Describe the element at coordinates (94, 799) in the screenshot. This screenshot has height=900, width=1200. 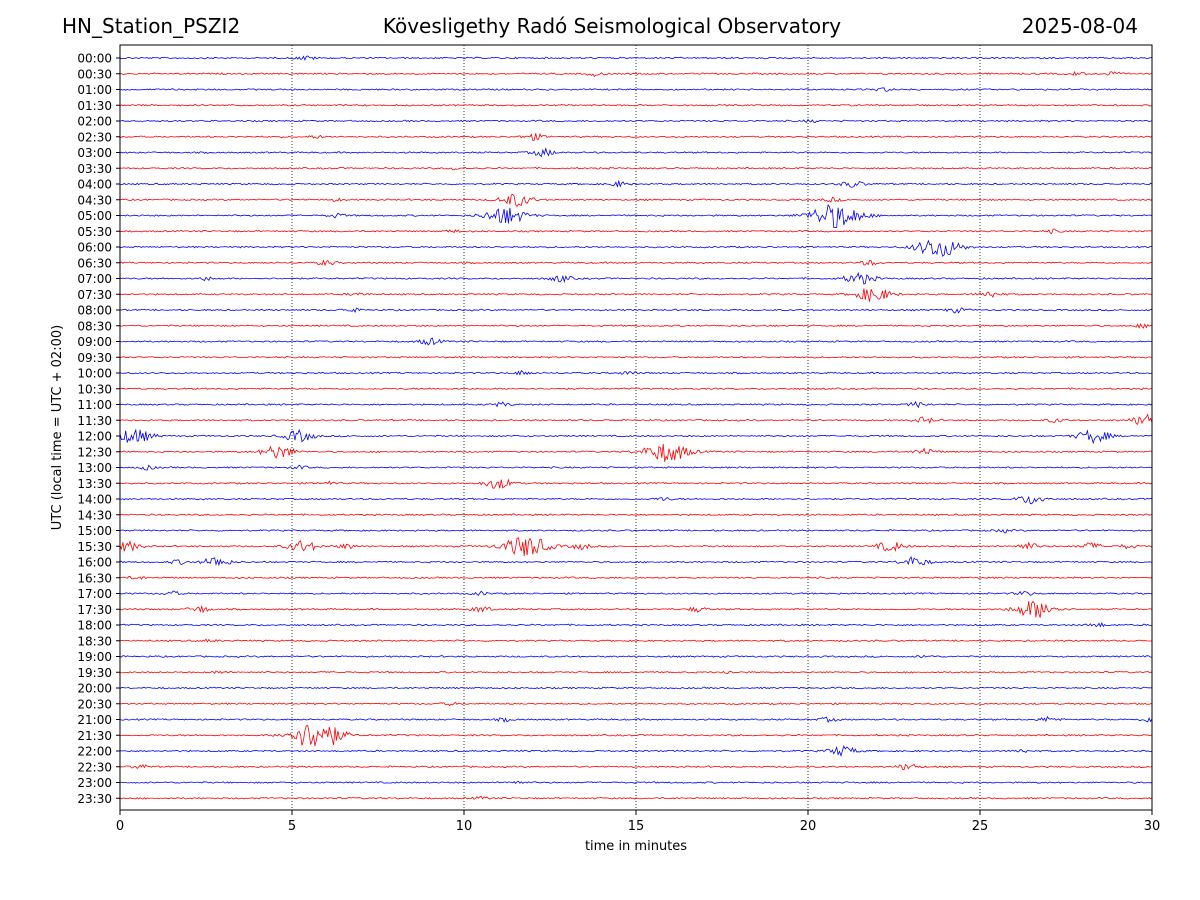
I see `y-tick-label: 23:30` at that location.